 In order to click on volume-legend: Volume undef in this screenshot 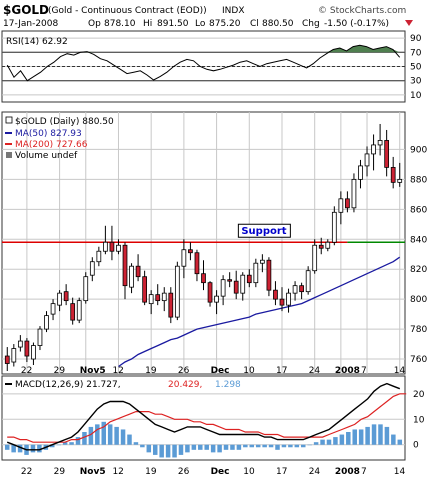, I will do `click(46, 156)`.